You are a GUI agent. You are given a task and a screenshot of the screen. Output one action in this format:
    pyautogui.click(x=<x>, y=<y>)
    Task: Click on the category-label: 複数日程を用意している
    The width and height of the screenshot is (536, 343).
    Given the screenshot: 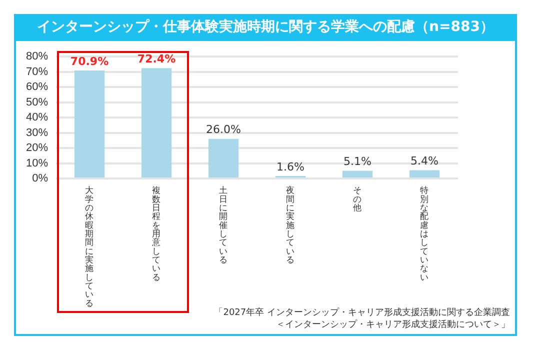 What is the action you would take?
    pyautogui.click(x=157, y=233)
    